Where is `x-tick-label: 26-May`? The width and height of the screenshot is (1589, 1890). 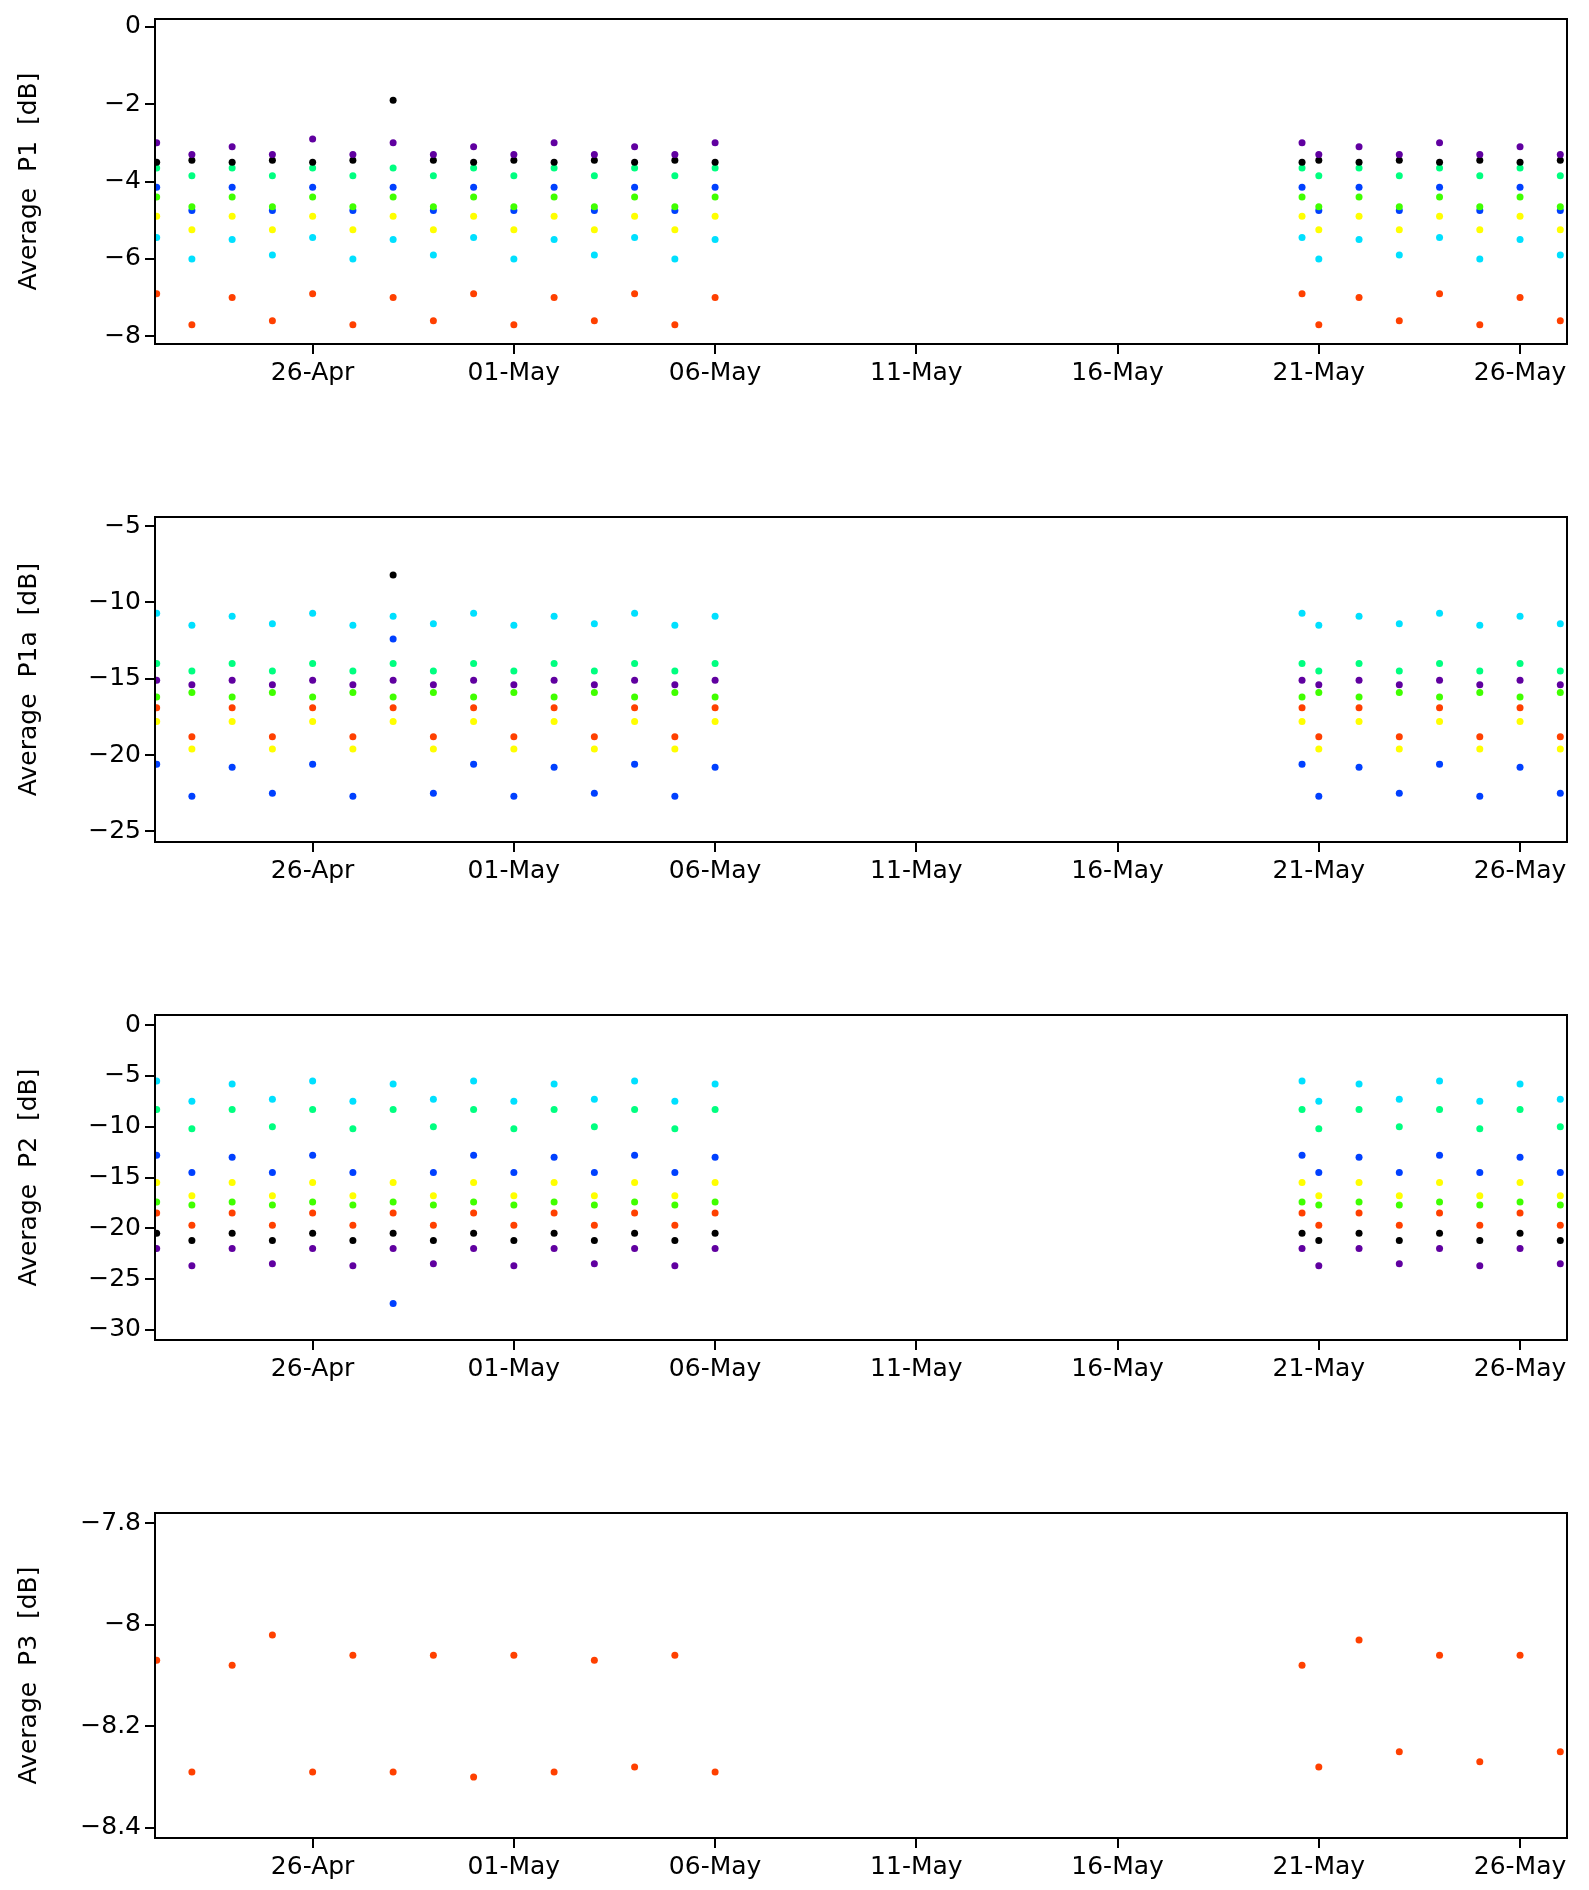
x-tick-label: 26-May is located at coordinates (1520, 371).